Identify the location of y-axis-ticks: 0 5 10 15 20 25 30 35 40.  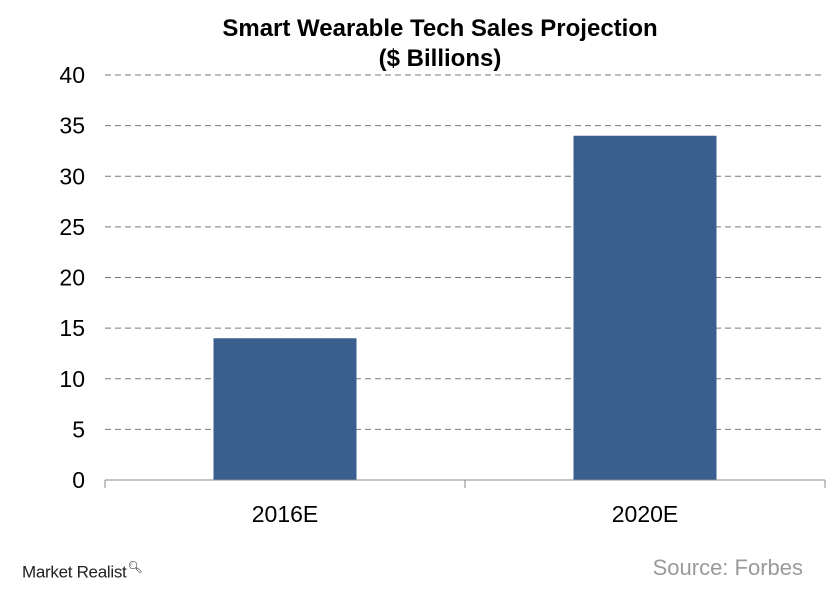
(72, 277).